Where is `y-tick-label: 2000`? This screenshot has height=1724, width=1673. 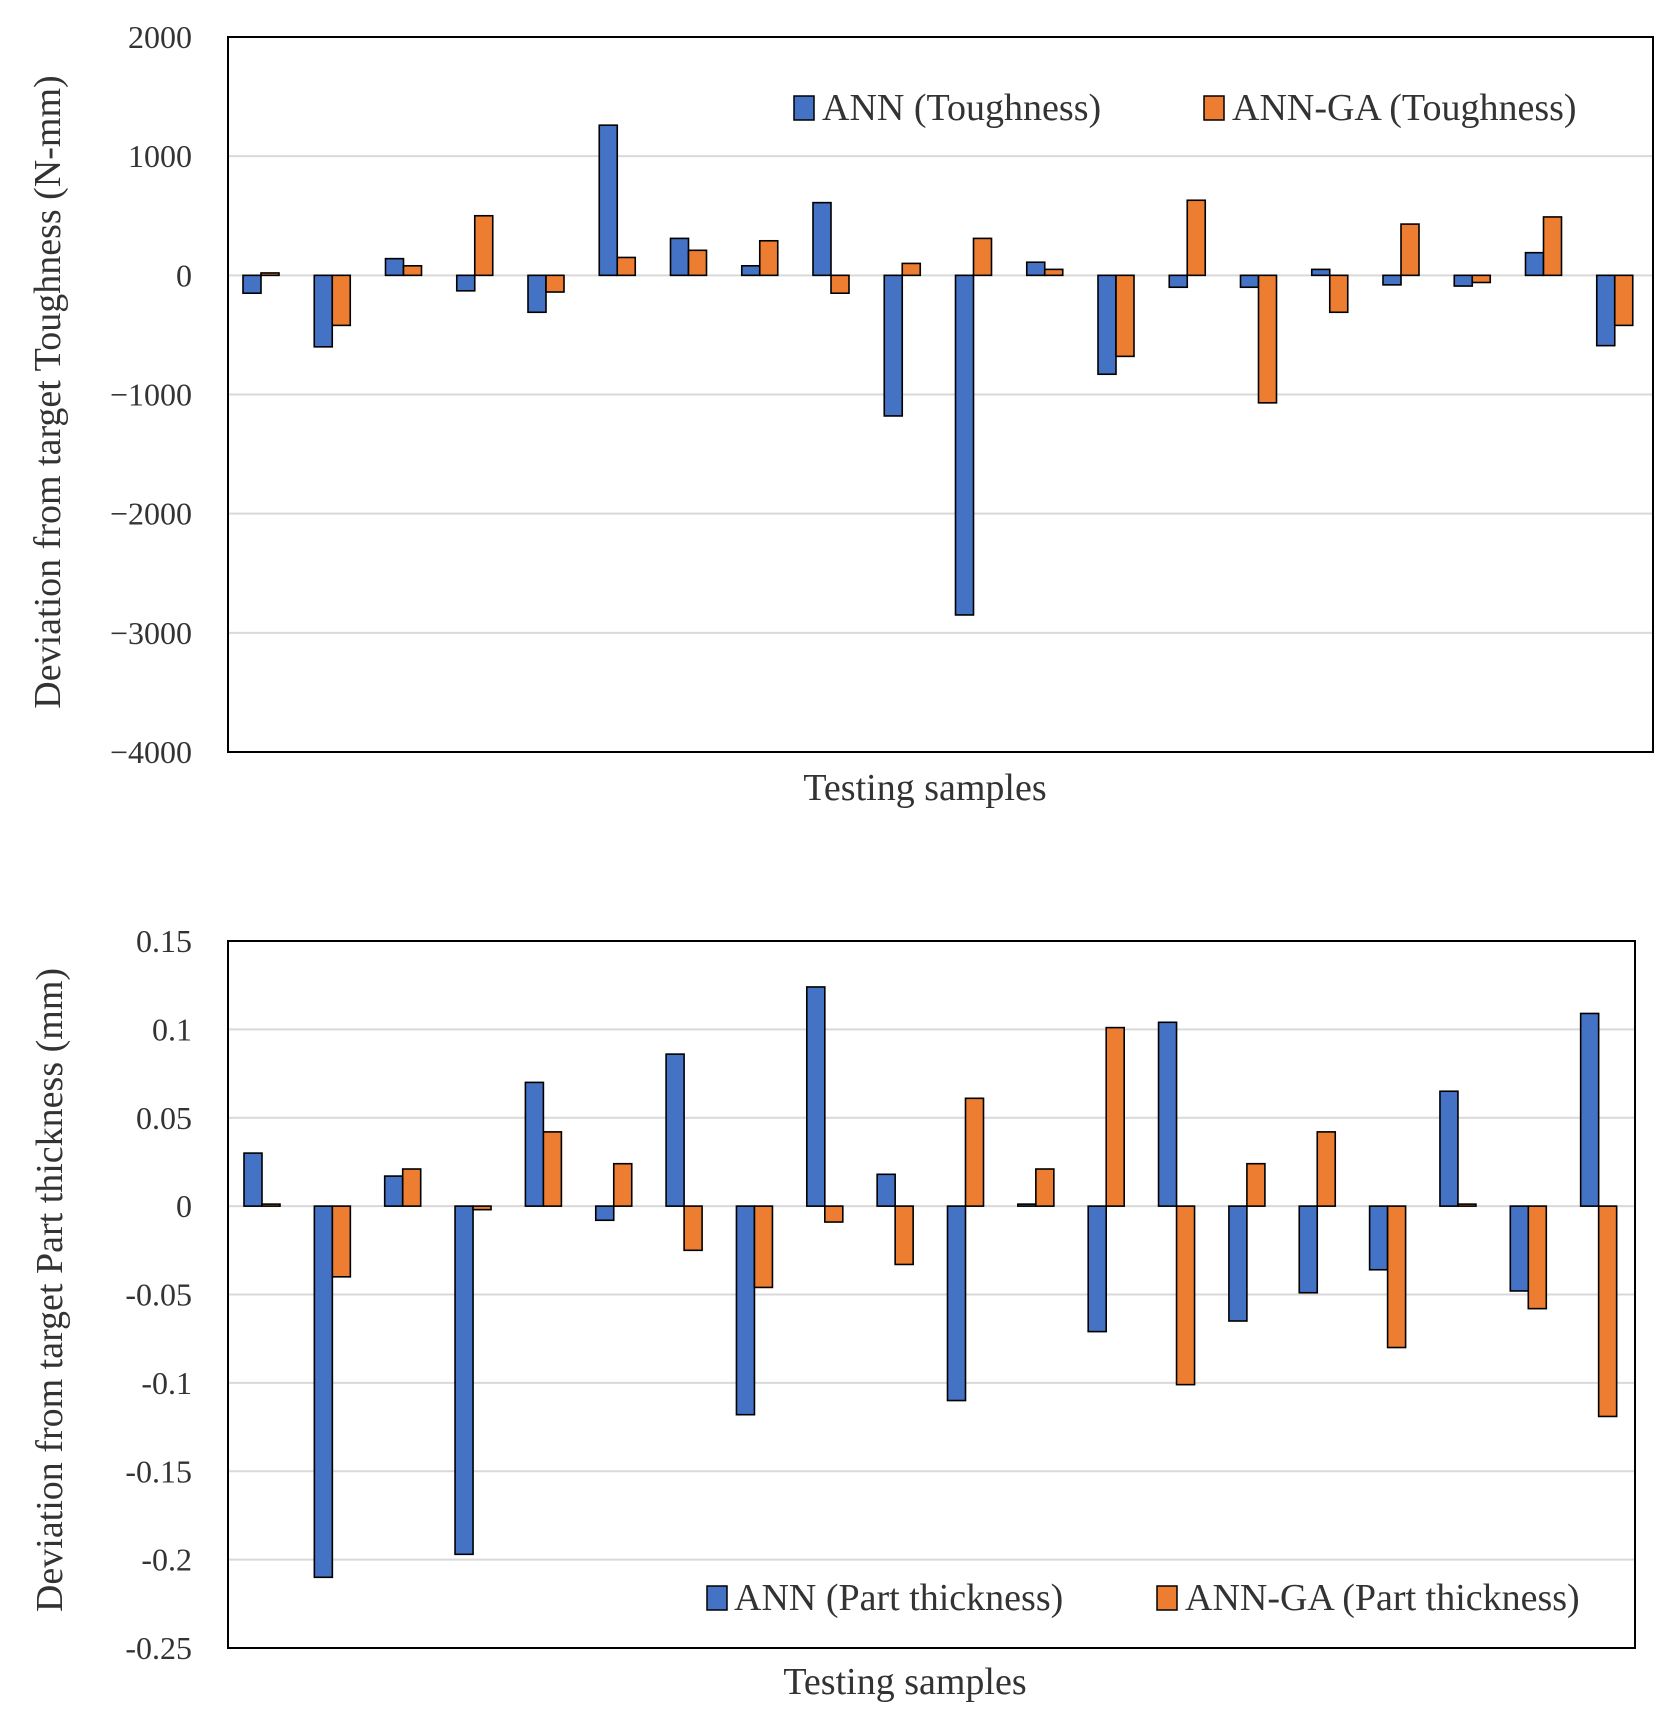
y-tick-label: 2000 is located at coordinates (160, 37).